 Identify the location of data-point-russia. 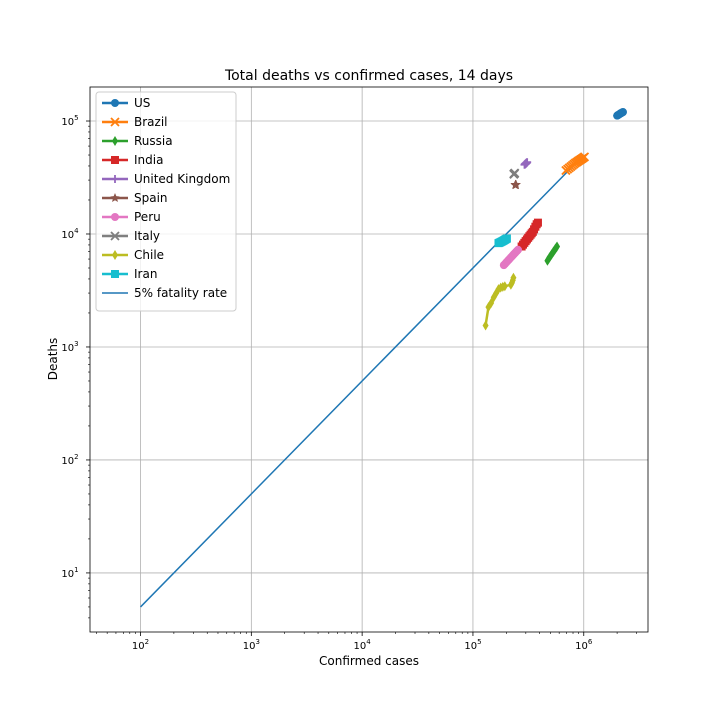
(557, 246).